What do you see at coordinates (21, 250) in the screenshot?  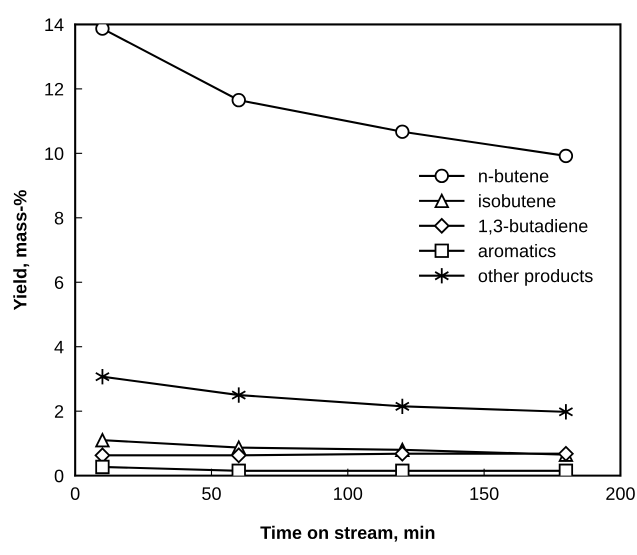 I see `y-axis-title: Yield, mass-%` at bounding box center [21, 250].